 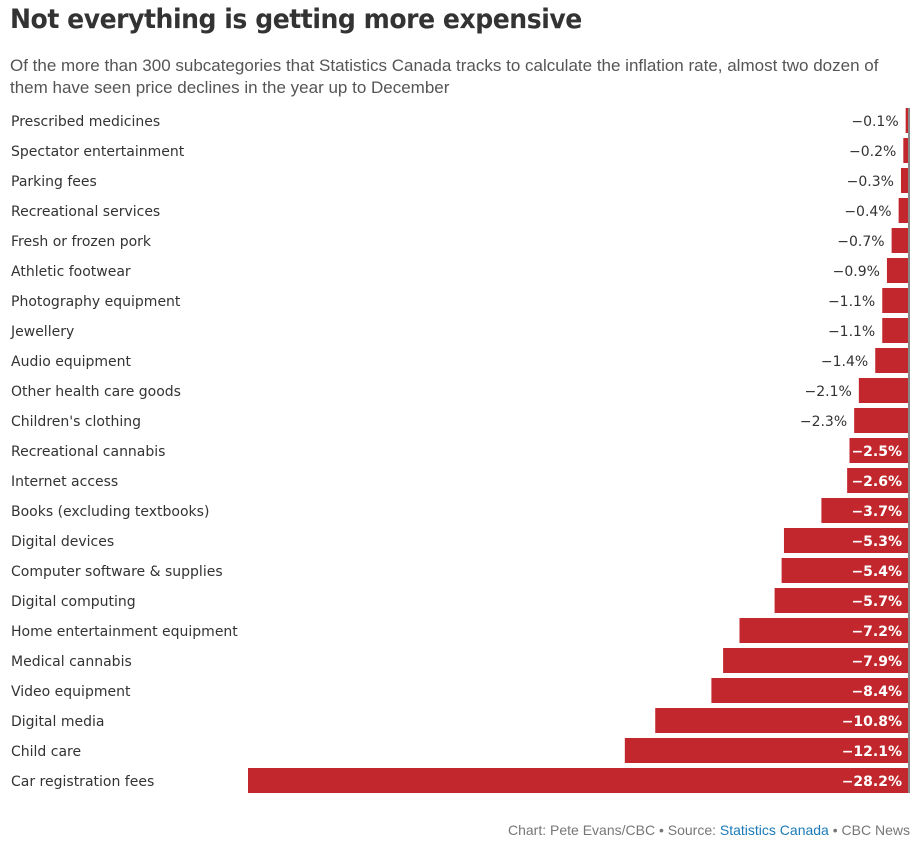 What do you see at coordinates (76, 422) in the screenshot?
I see `category-label: Children's clothing` at bounding box center [76, 422].